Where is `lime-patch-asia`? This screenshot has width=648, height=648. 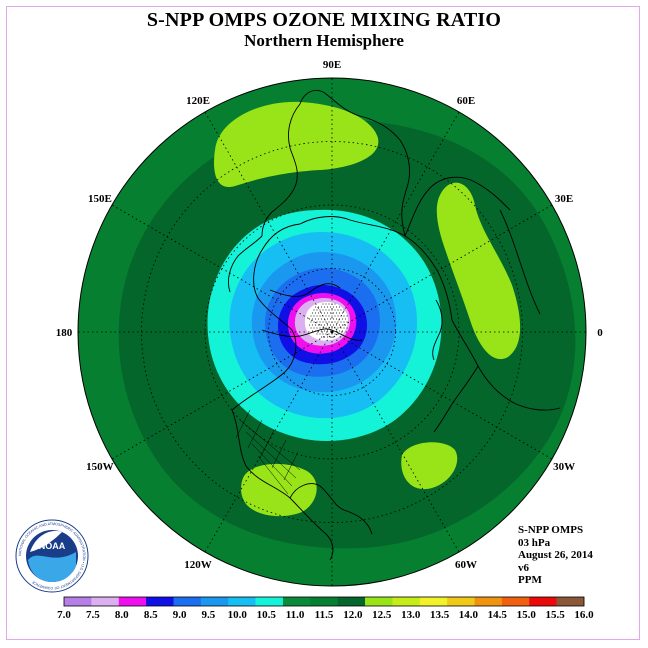
lime-patch-asia is located at coordinates (296, 144).